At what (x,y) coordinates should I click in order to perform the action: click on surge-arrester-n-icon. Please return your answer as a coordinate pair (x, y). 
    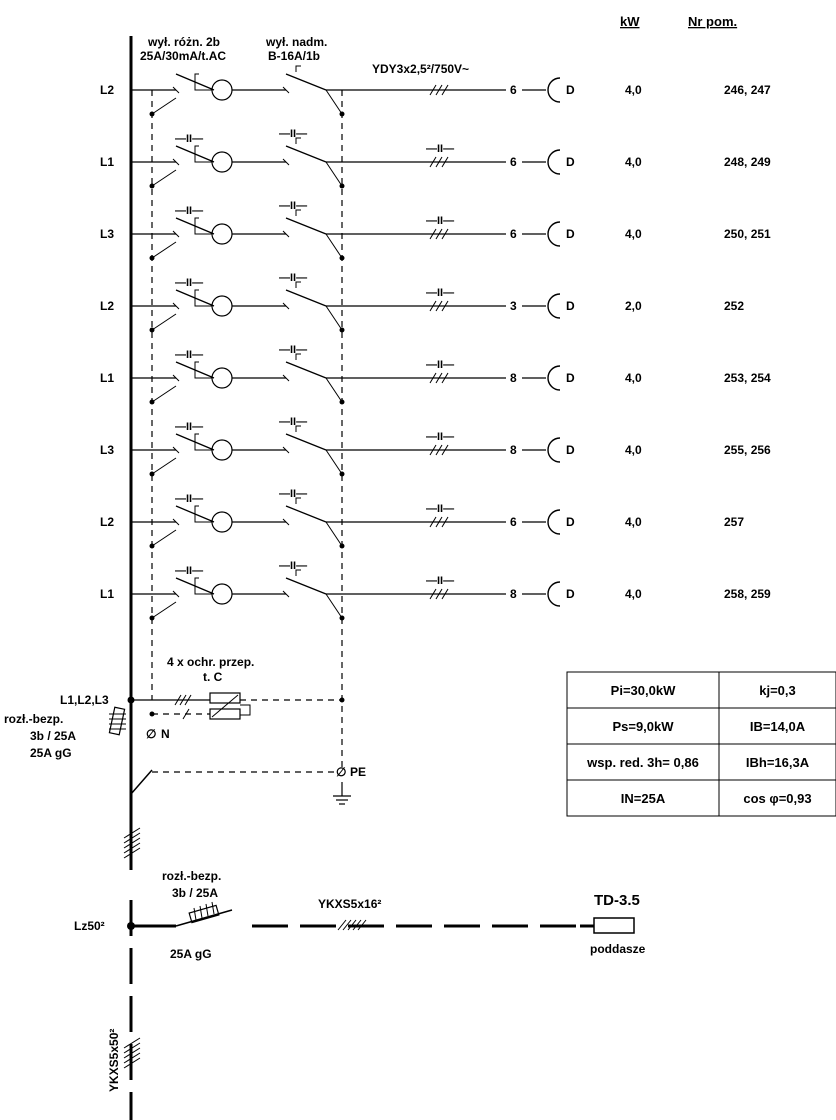
    Looking at the image, I should click on (225, 714).